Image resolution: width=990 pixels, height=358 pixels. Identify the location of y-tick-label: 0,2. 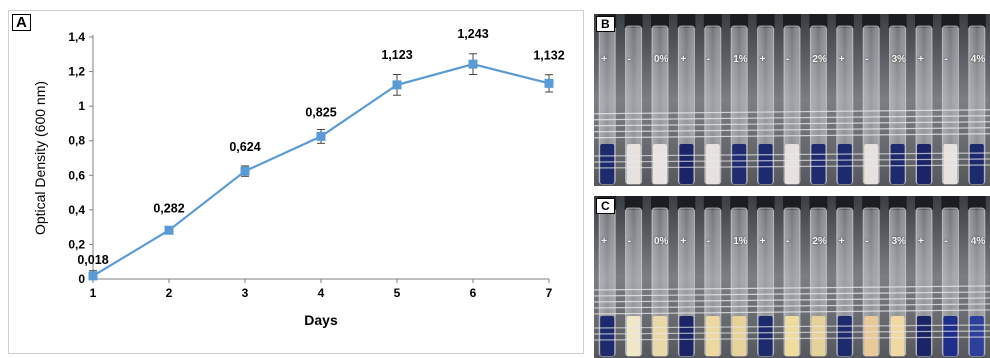
(76, 244).